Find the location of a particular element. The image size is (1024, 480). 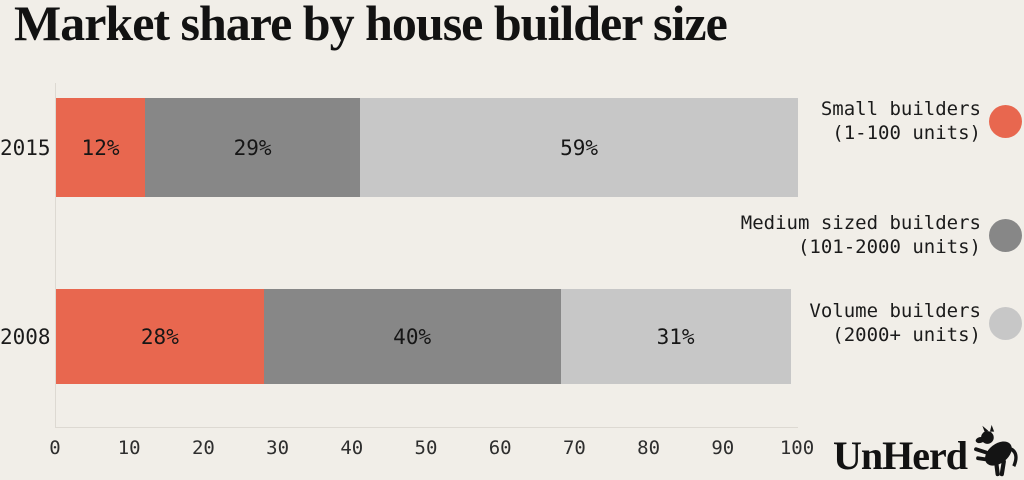

brand-logo-text: UnHerd is located at coordinates (900, 455).